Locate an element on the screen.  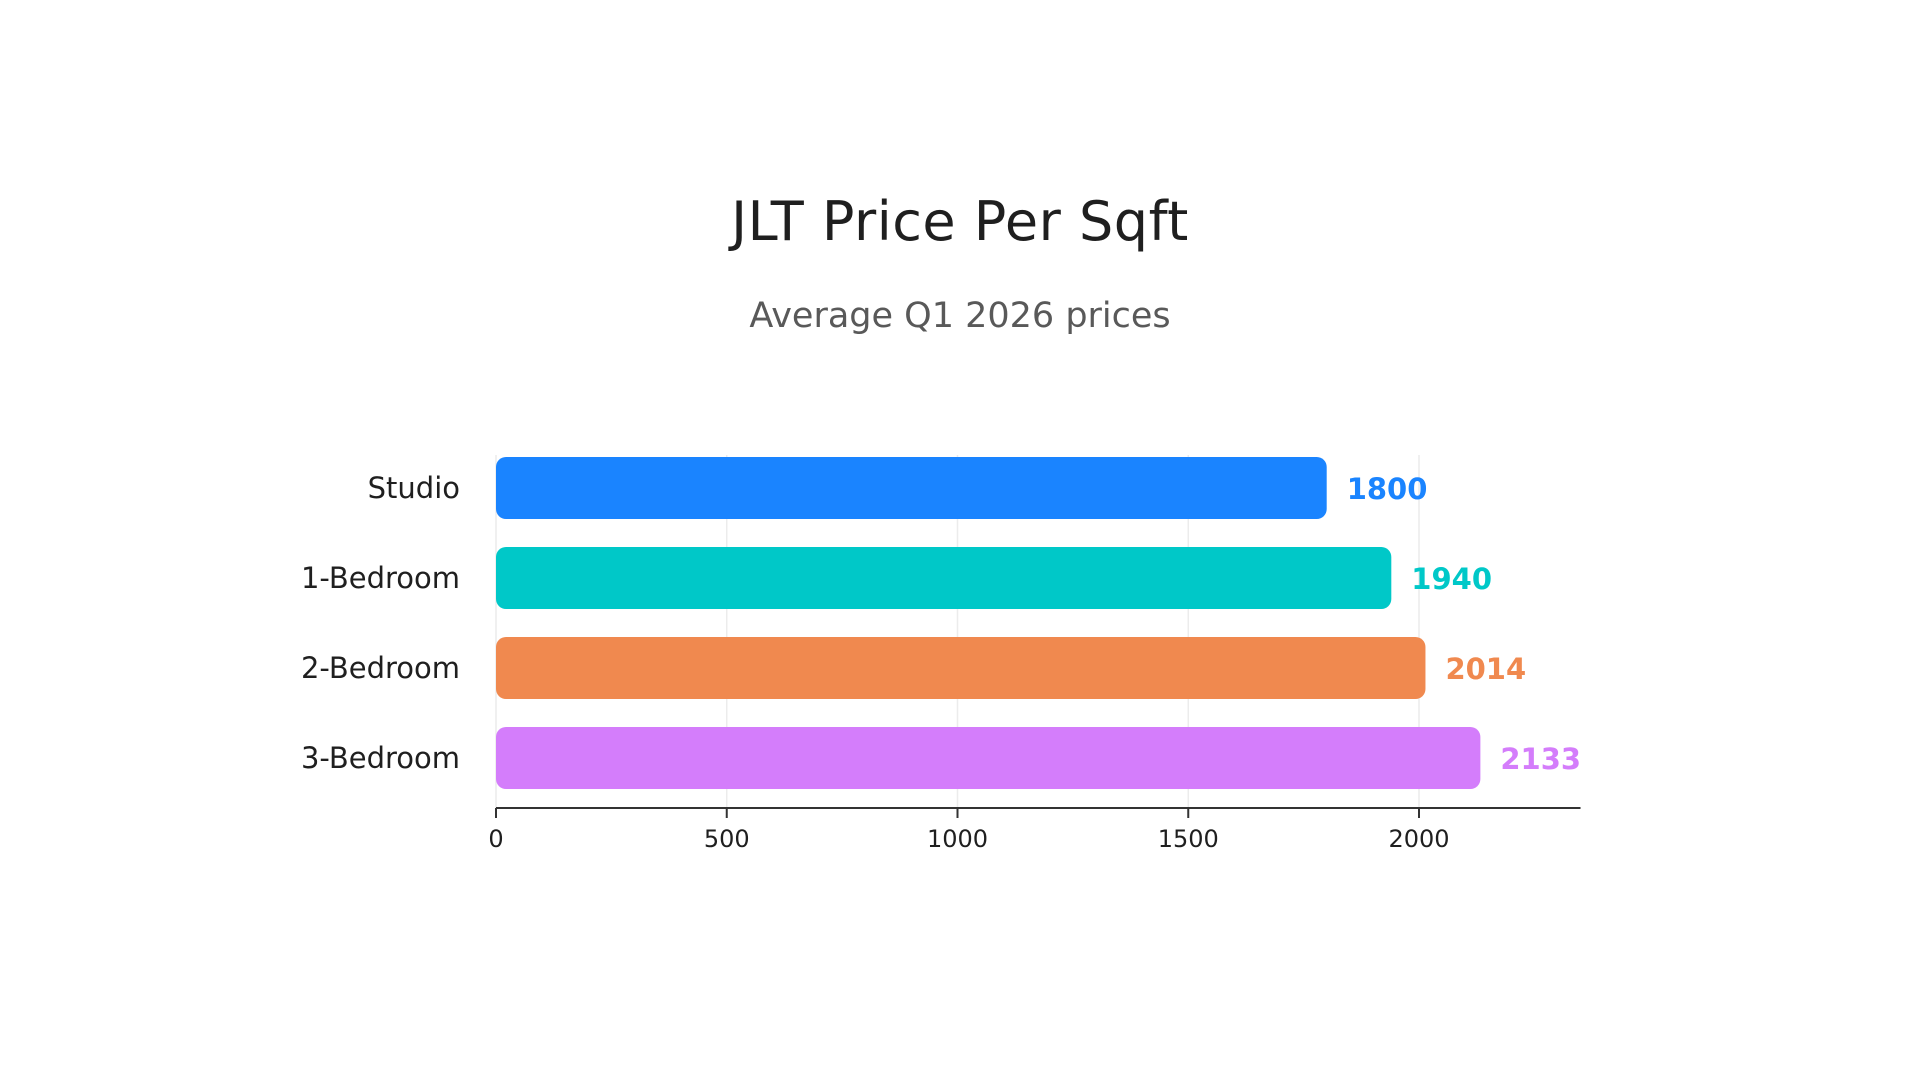
bar-studio is located at coordinates (911, 488).